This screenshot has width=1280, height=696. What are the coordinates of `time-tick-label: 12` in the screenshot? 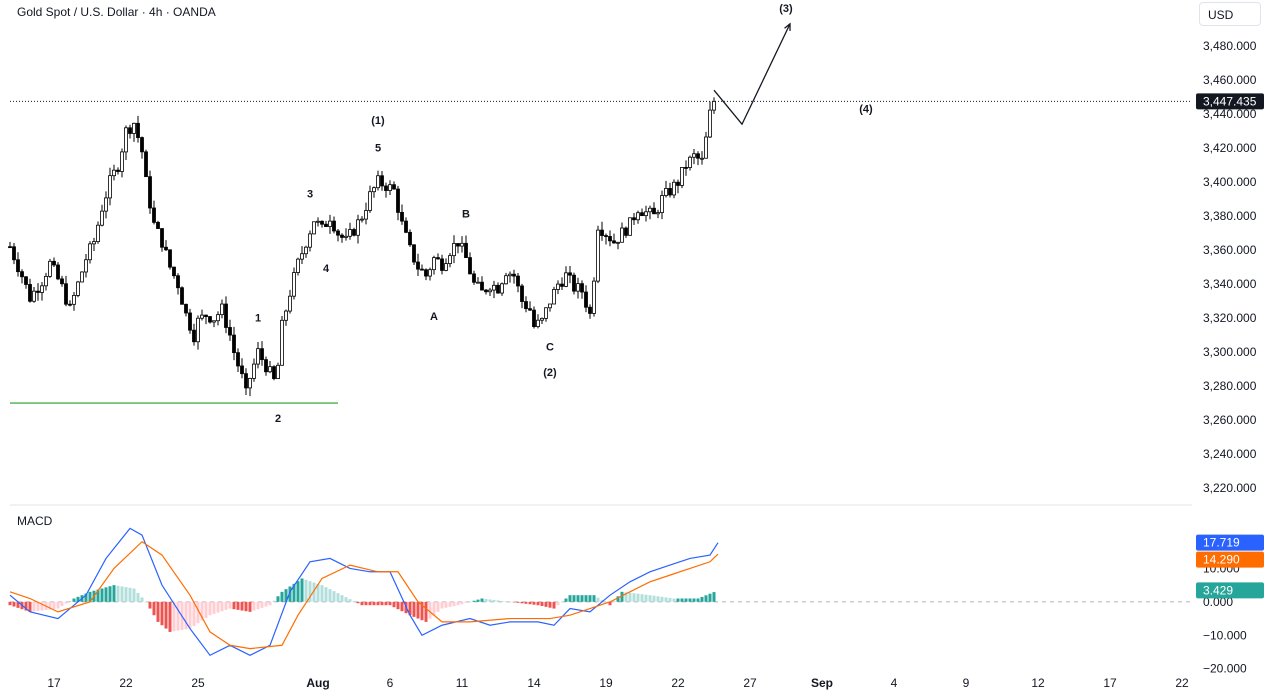 It's located at (1038, 683).